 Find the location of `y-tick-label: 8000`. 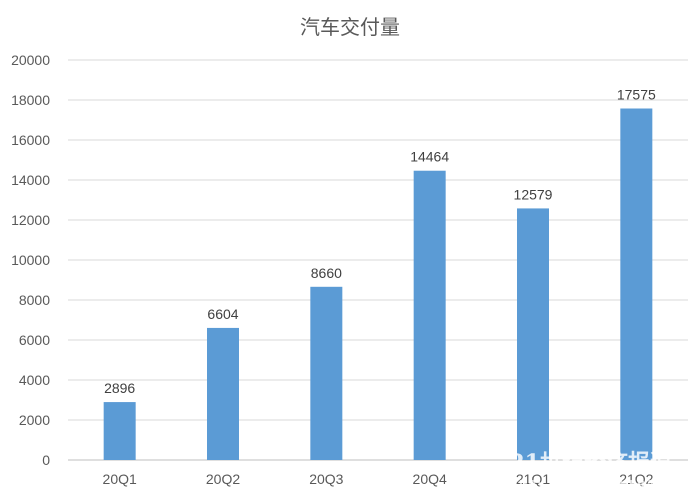

y-tick-label: 8000 is located at coordinates (34, 300).